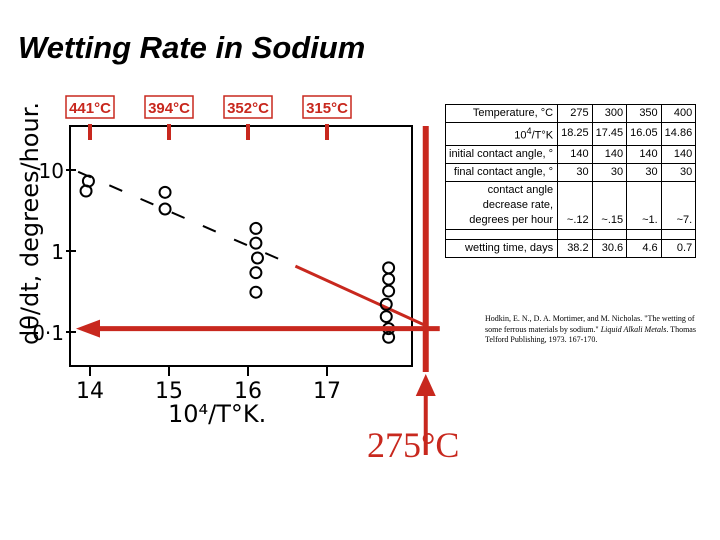 The height and width of the screenshot is (540, 720). What do you see at coordinates (169, 391) in the screenshot?
I see `x-tick-label: 15` at bounding box center [169, 391].